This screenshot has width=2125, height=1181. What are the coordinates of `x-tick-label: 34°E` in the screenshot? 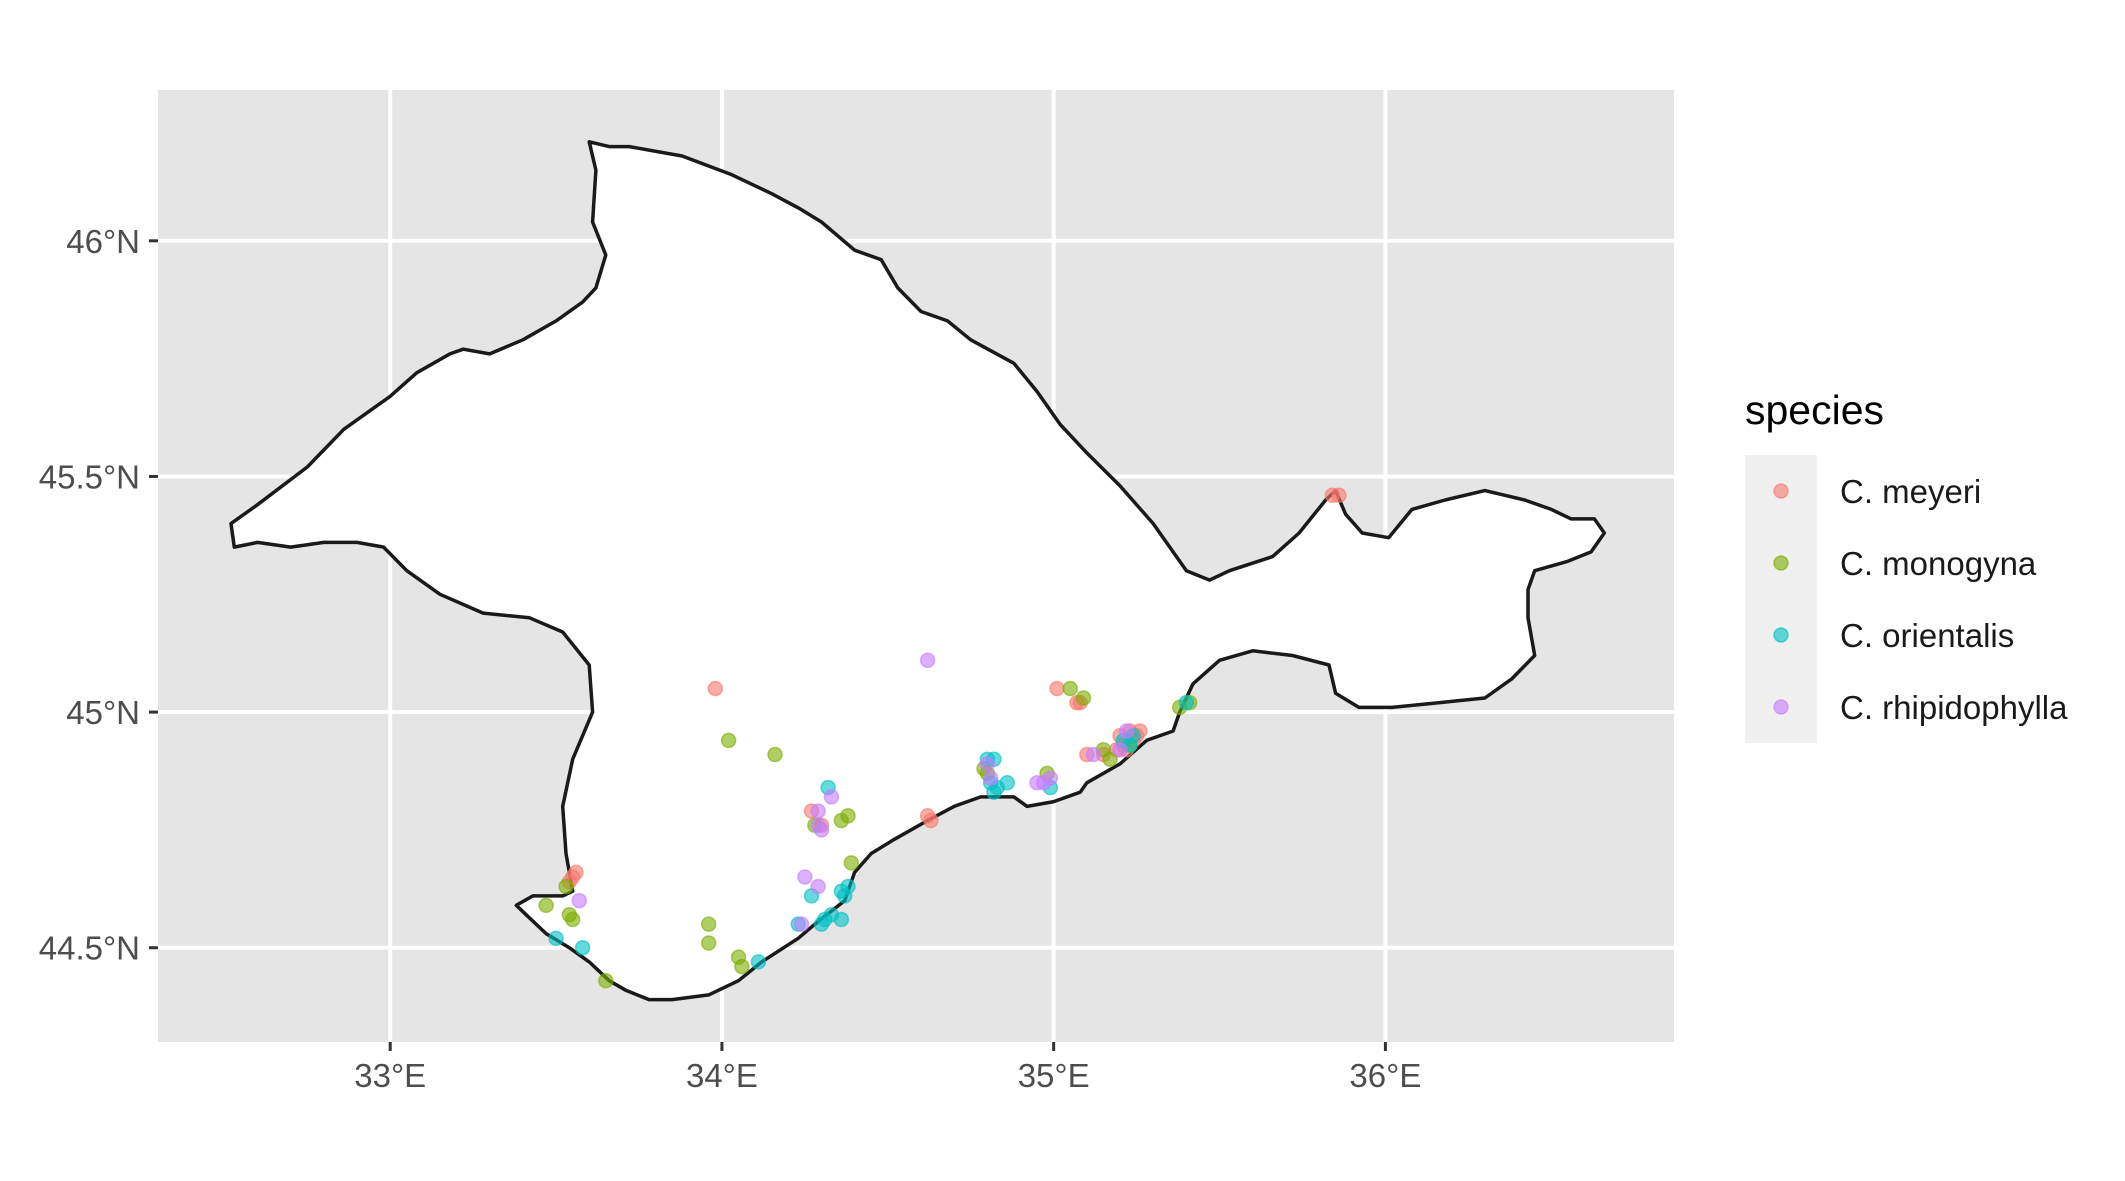 It's located at (722, 1075).